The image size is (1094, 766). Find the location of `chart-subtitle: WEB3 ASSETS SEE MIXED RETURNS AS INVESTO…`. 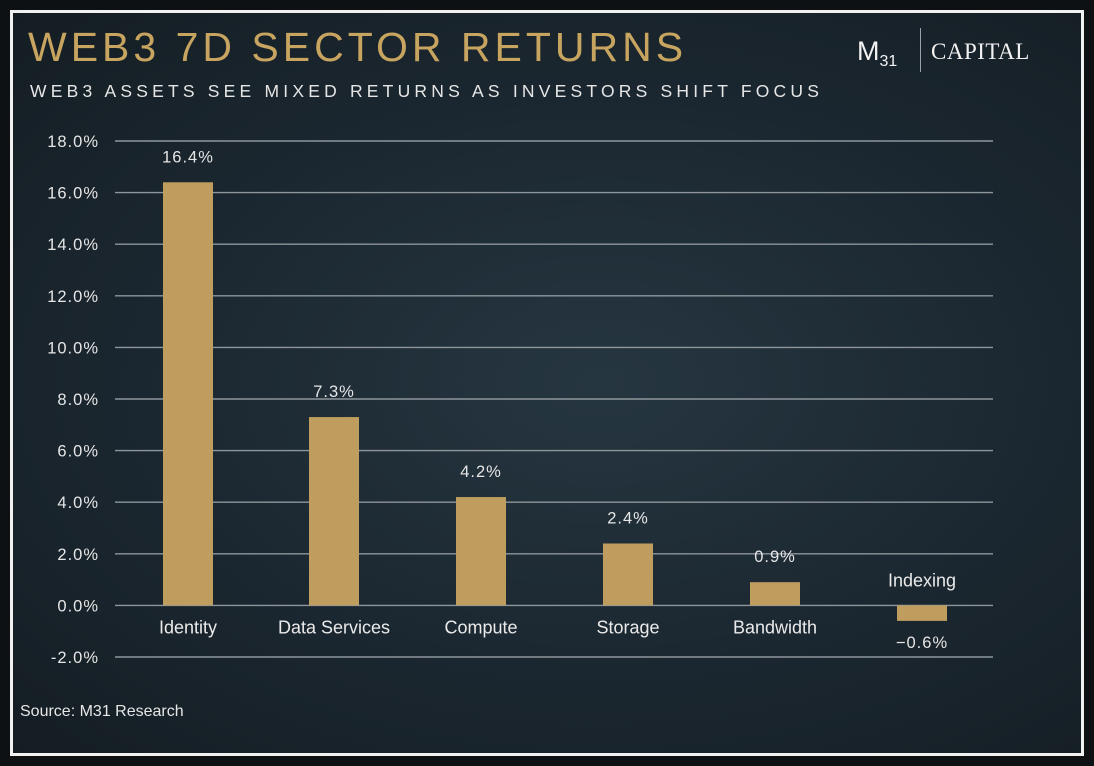

chart-subtitle: WEB3 ASSETS SEE MIXED RETURNS AS INVESTO… is located at coordinates (427, 91).